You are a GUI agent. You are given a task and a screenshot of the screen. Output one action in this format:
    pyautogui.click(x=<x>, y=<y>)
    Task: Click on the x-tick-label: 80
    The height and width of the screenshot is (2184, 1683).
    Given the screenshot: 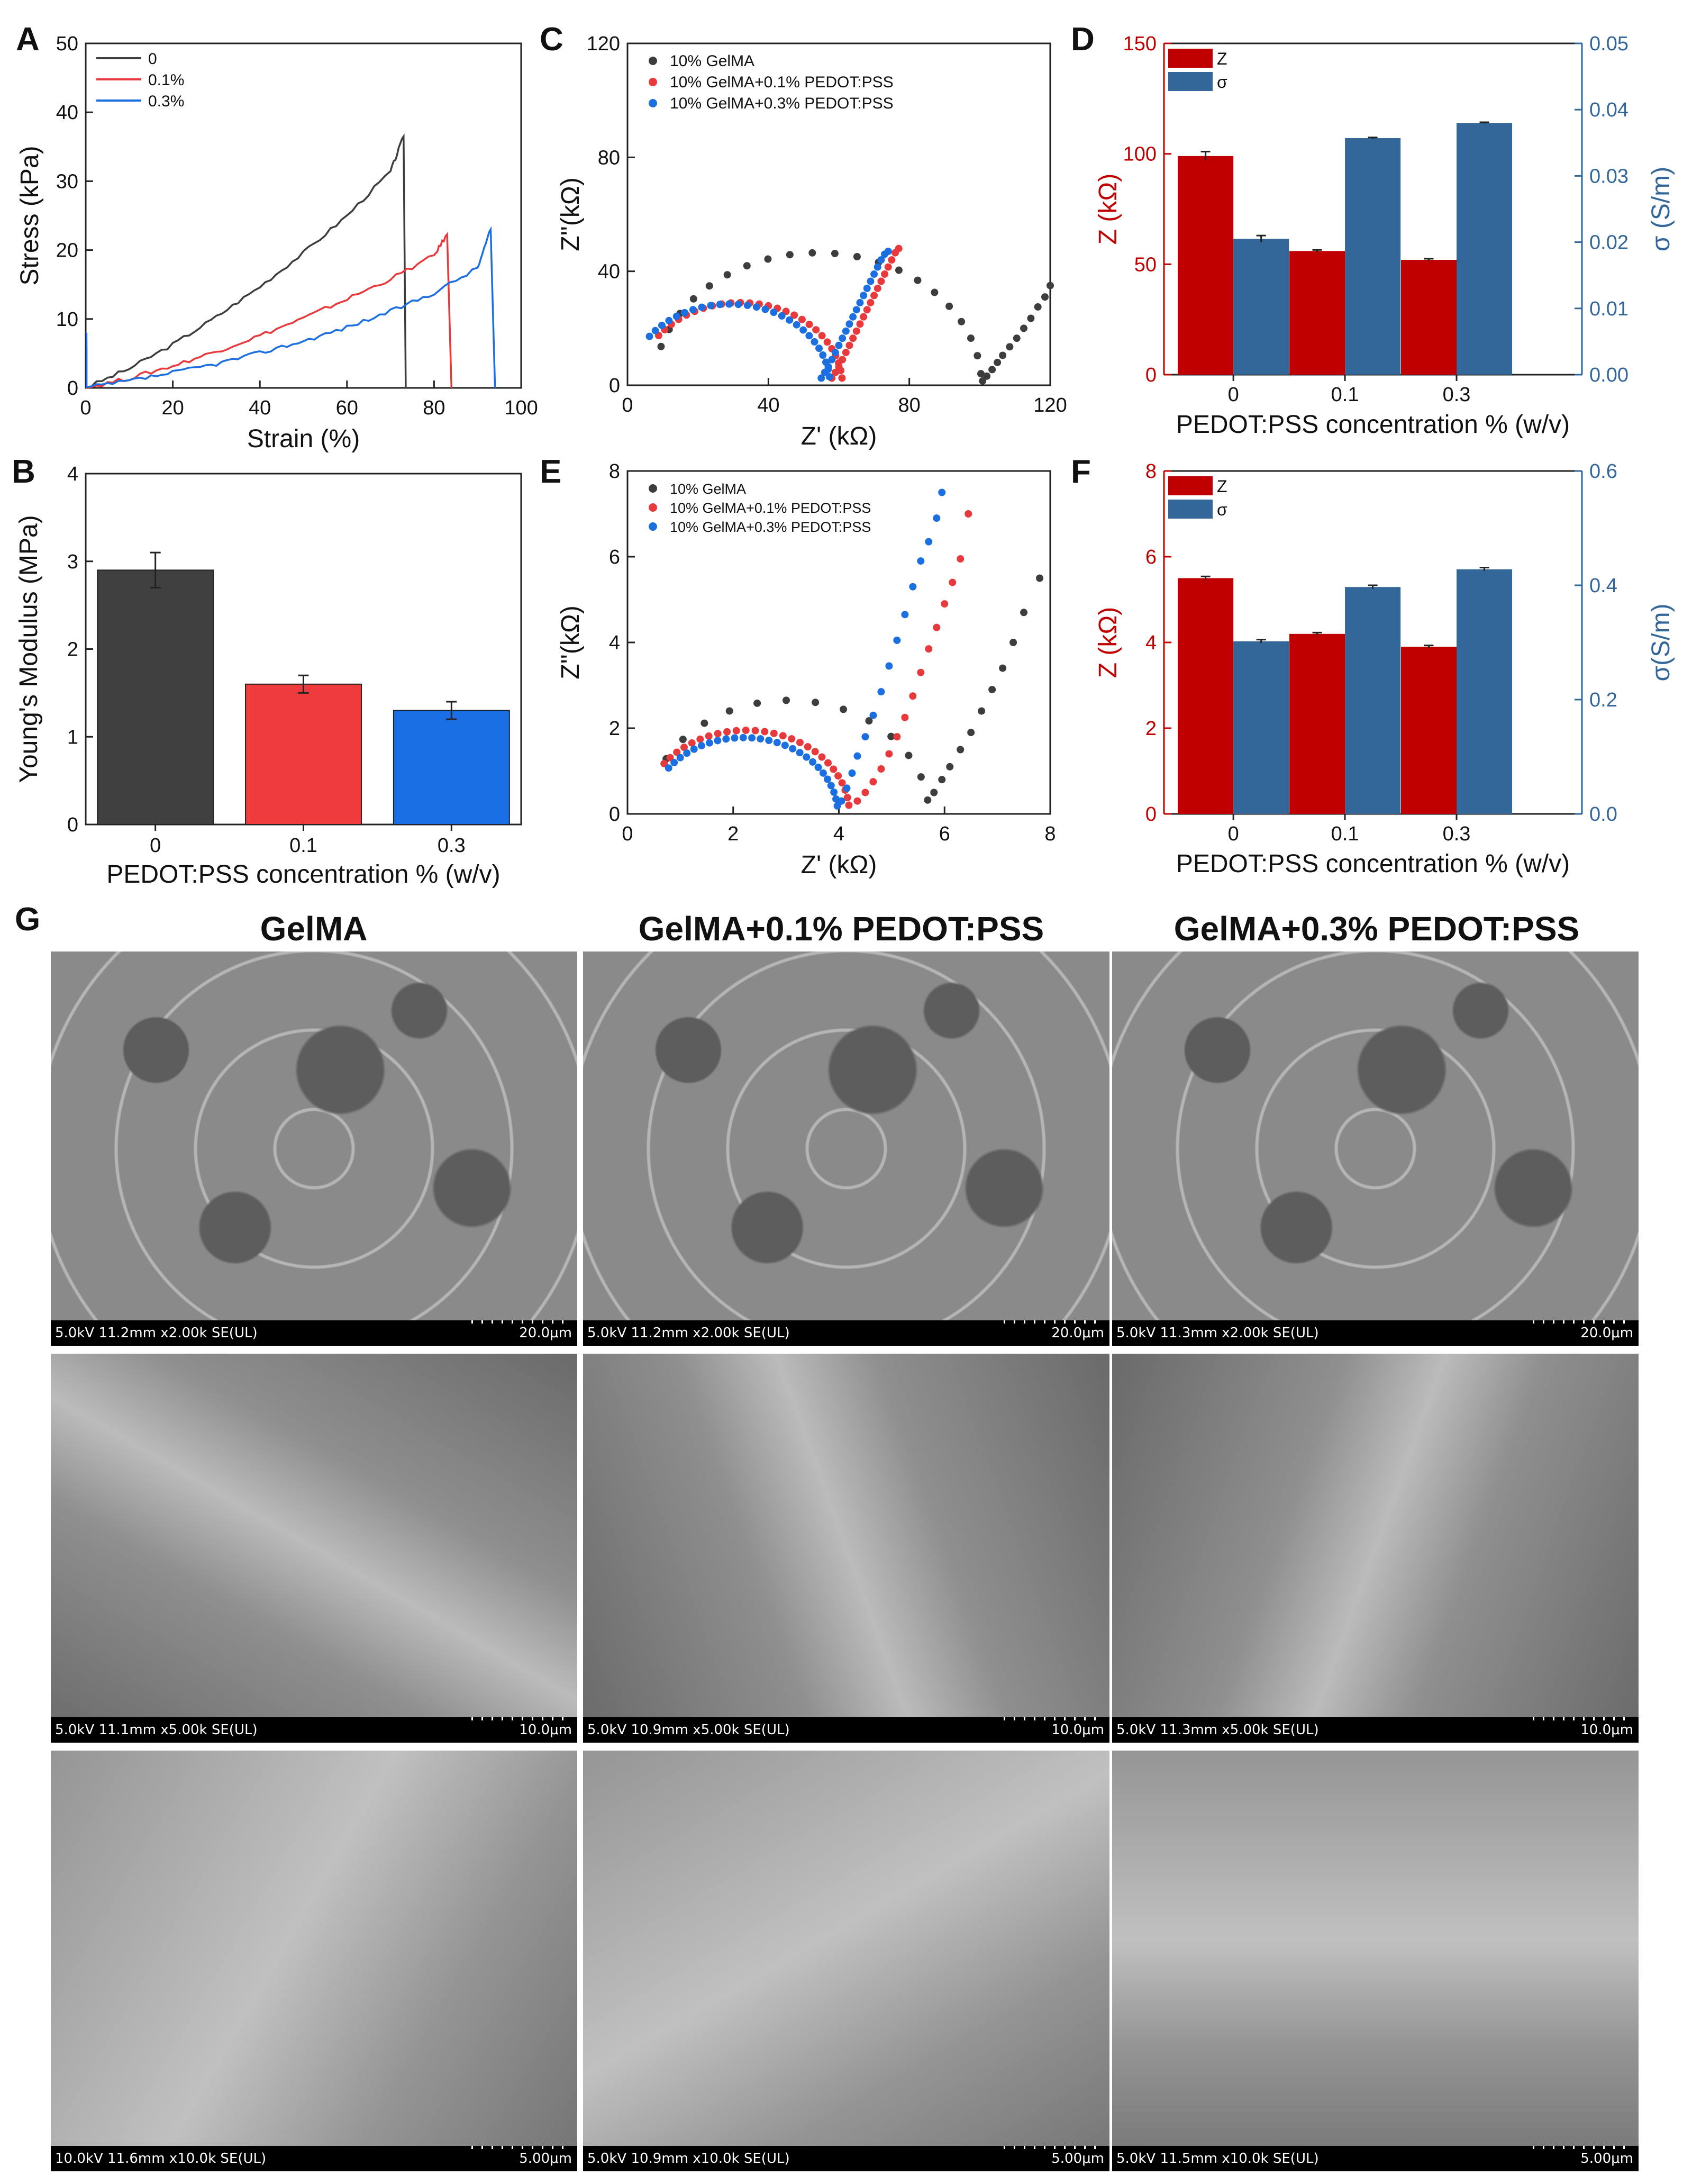 What is the action you would take?
    pyautogui.click(x=434, y=408)
    